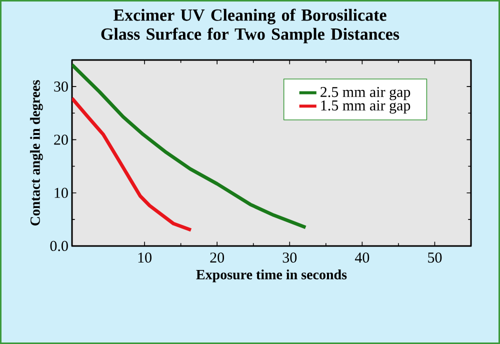  What do you see at coordinates (145, 257) in the screenshot?
I see `x-tick-label: 10` at bounding box center [145, 257].